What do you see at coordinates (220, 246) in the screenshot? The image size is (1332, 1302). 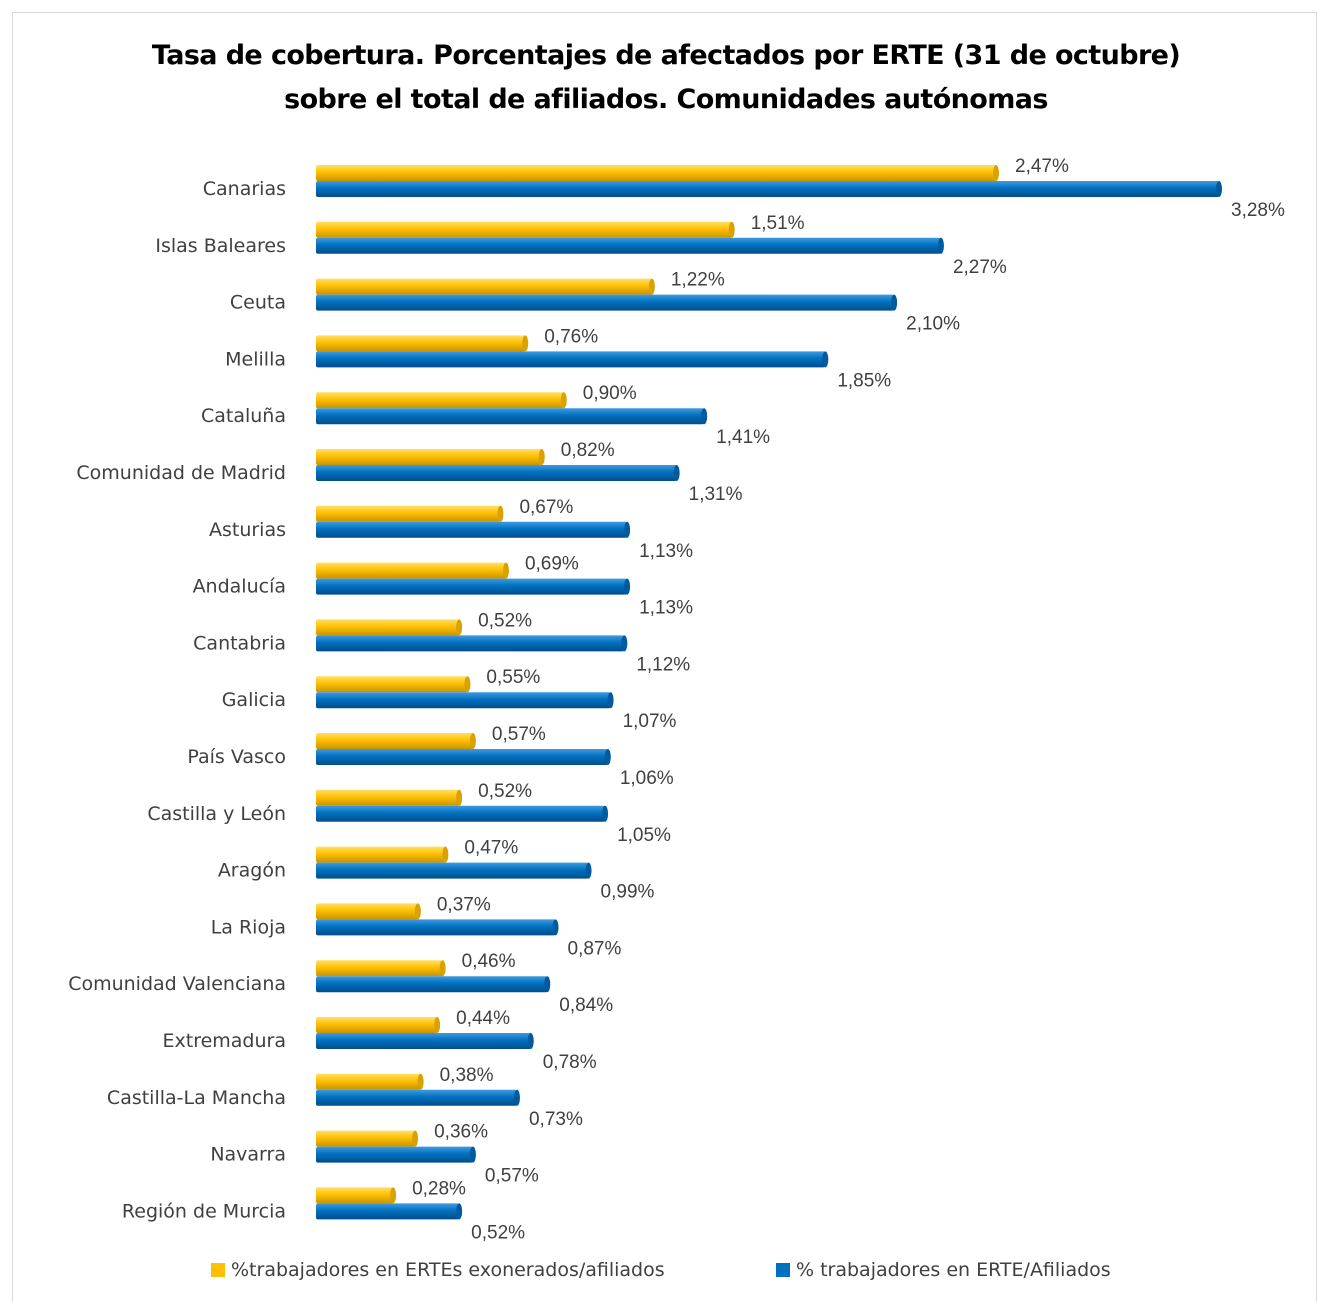 I see `category-label: Islas Baleares` at bounding box center [220, 246].